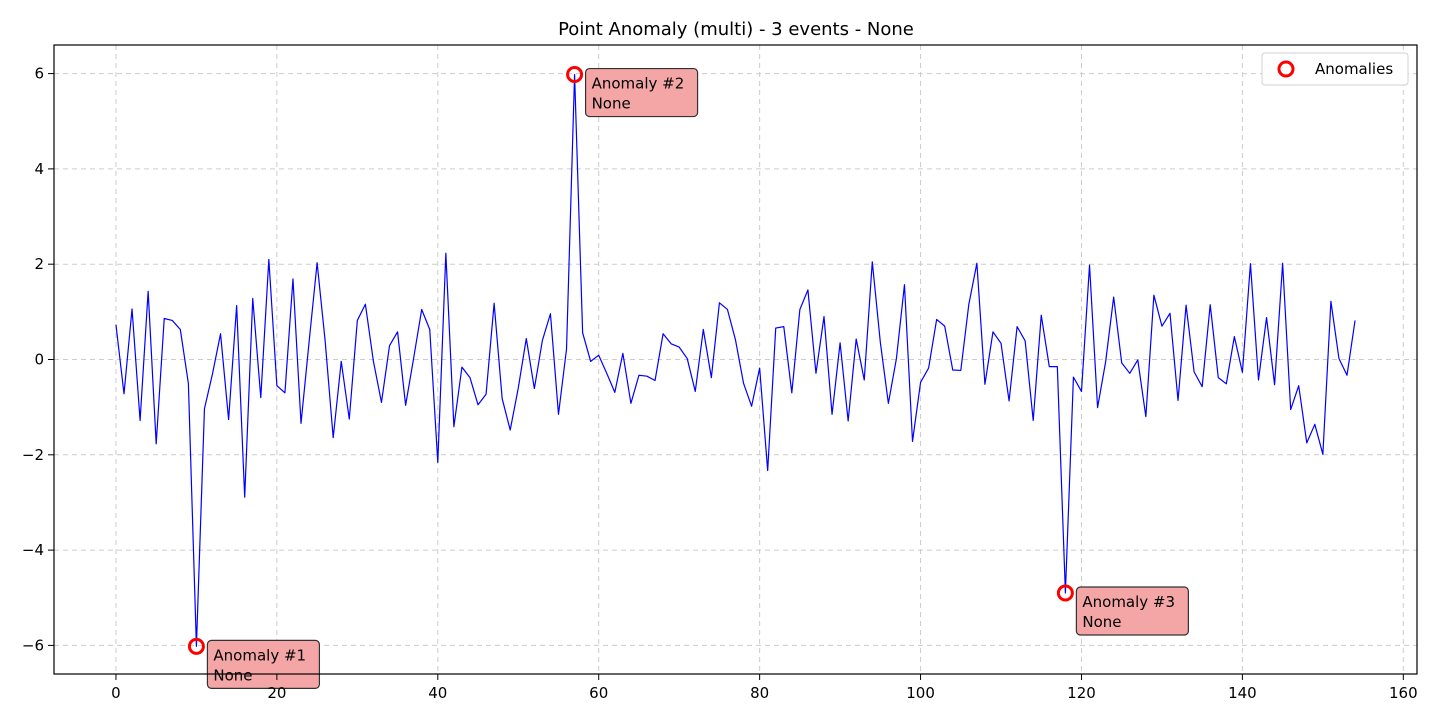 This screenshot has height=720, width=1440. Describe the element at coordinates (1354, 69) in the screenshot. I see `legend-label-anomalies: Anomalies` at that location.